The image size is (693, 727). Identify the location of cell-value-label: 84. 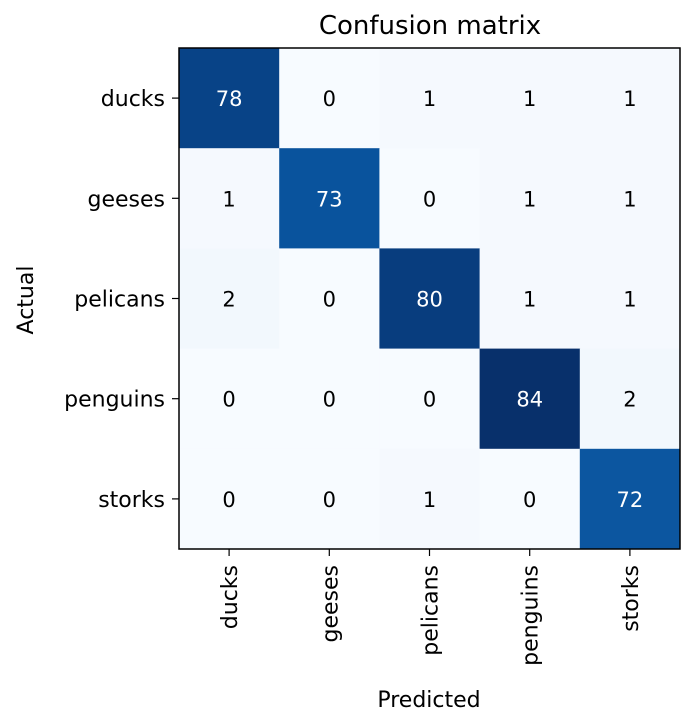
(529, 400).